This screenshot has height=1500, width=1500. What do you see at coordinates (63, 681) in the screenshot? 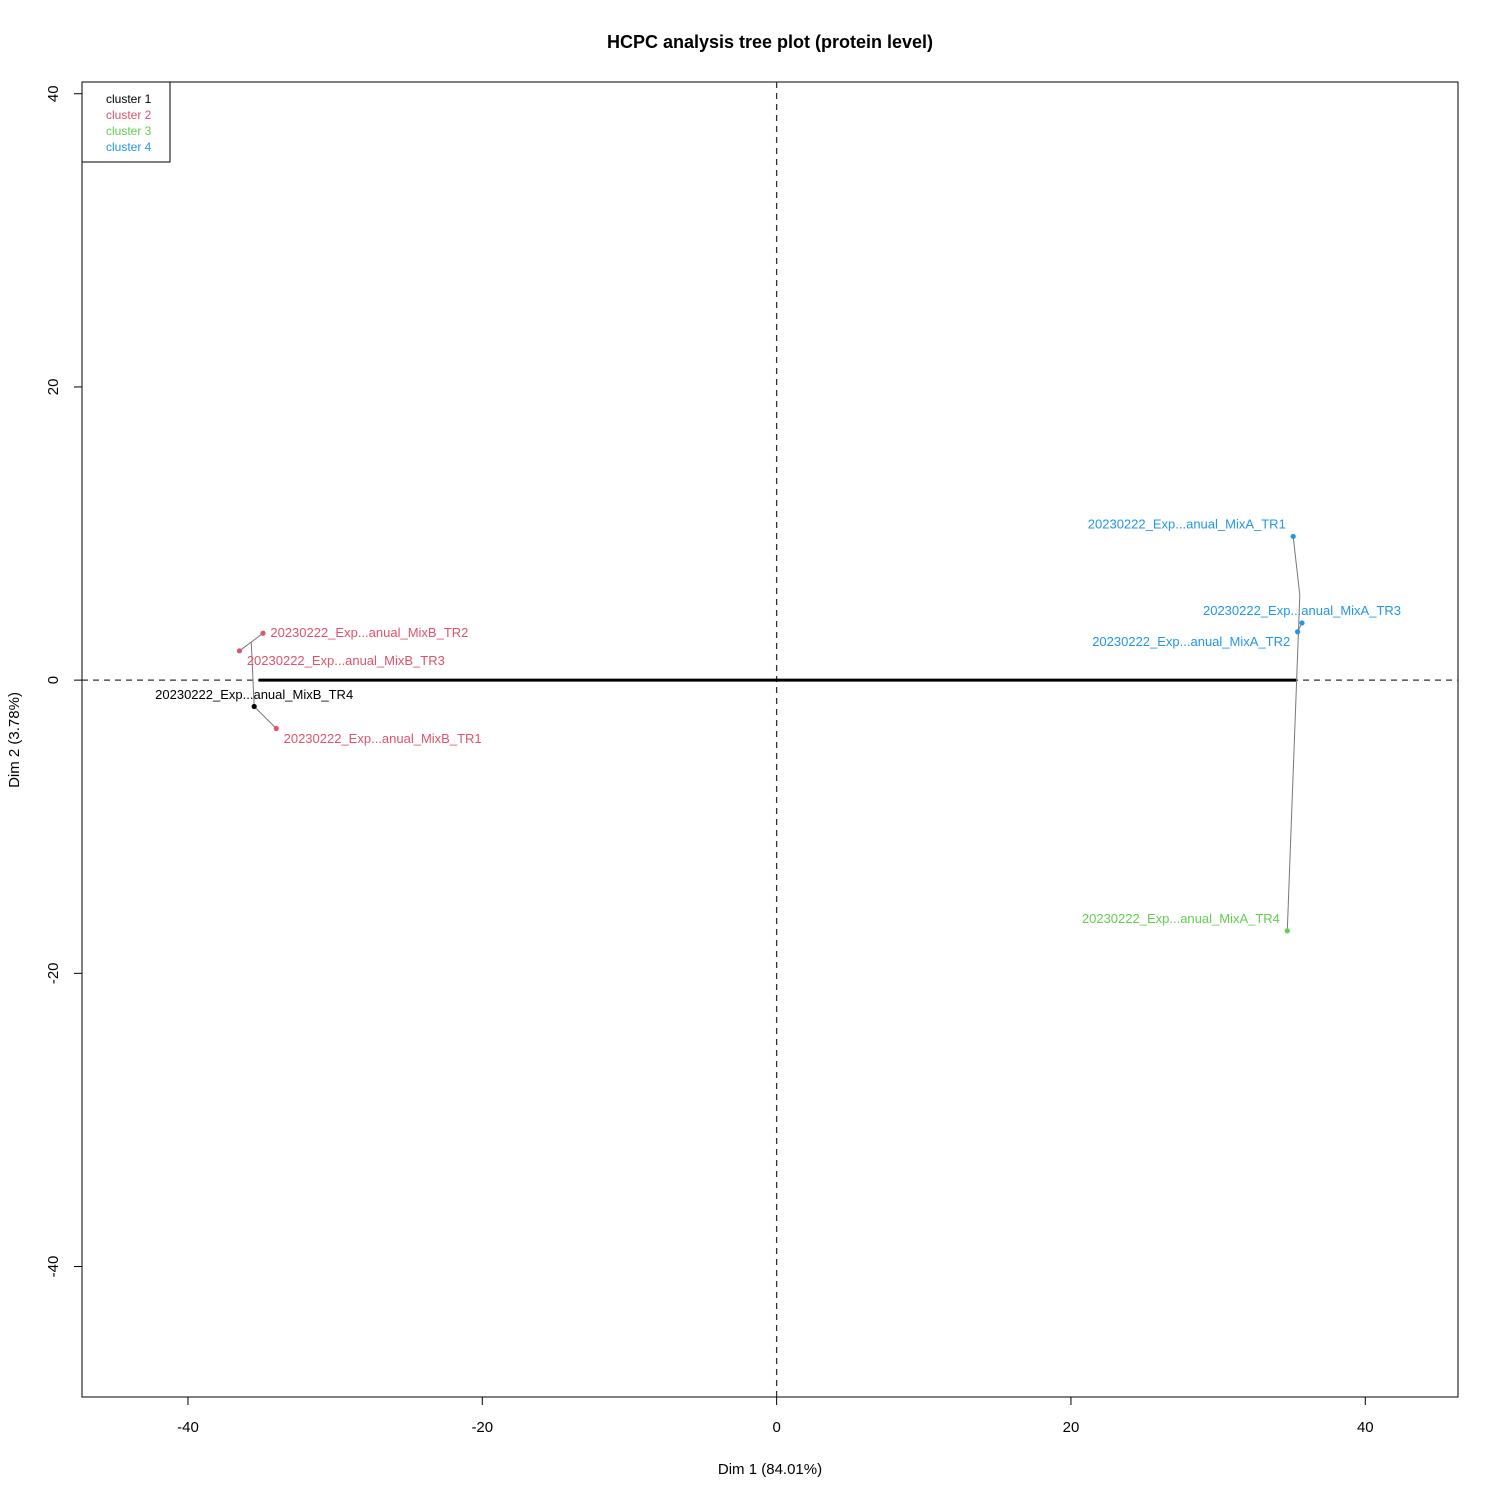
I see `y-axis: -40 -20 0 20 40` at bounding box center [63, 681].